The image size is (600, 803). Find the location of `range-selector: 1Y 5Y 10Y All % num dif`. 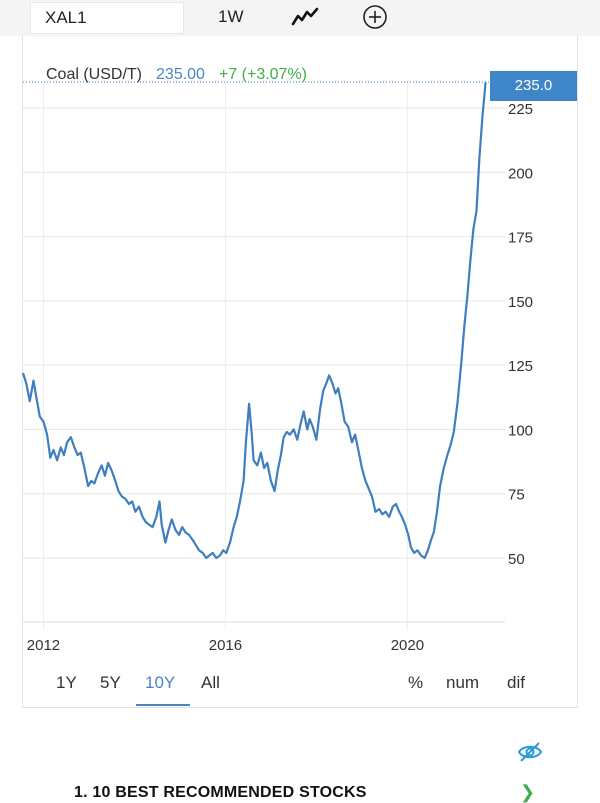

range-selector: 1Y 5Y 10Y All % num dif is located at coordinates (300, 686).